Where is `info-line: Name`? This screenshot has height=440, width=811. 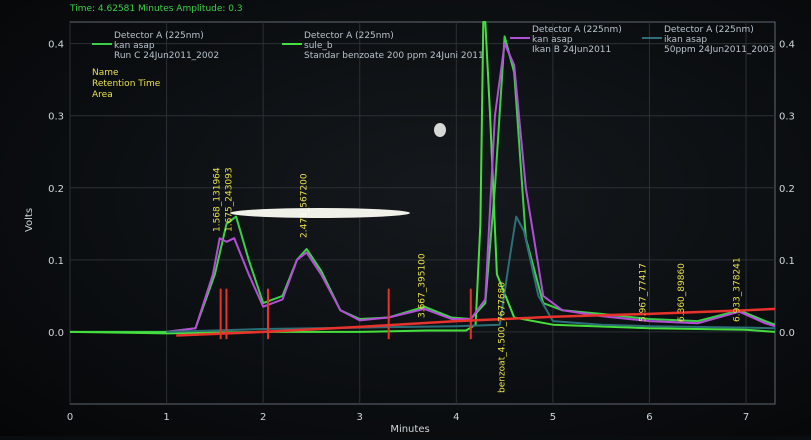
info-line: Name is located at coordinates (105, 73).